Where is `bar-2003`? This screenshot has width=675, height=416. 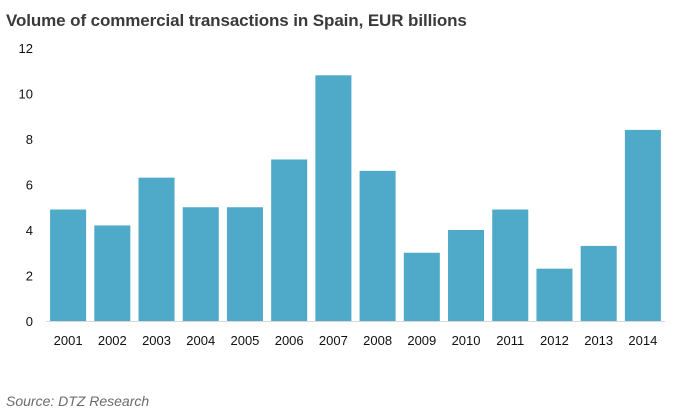
bar-2003 is located at coordinates (156, 249).